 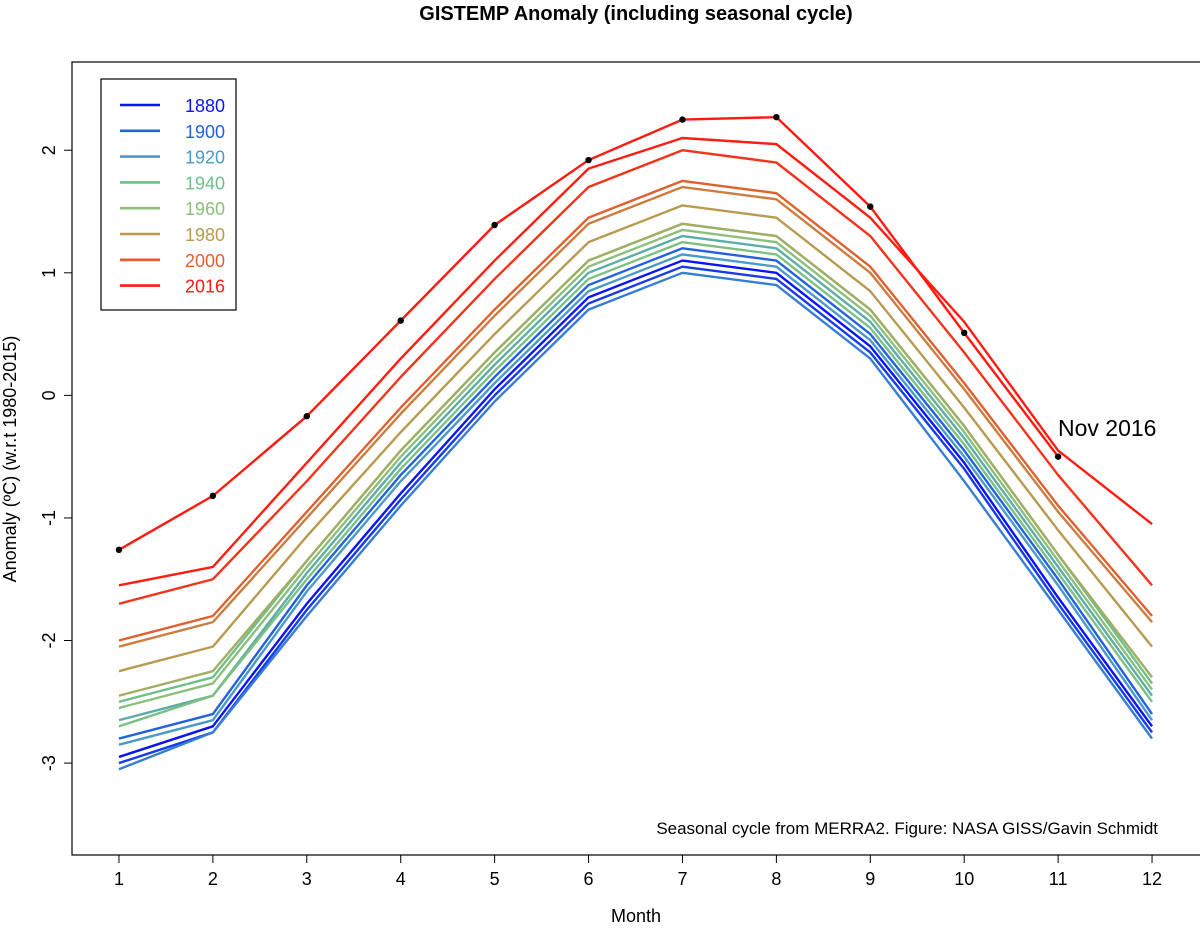 I want to click on legend-item-1920: 1920, so click(x=172, y=158).